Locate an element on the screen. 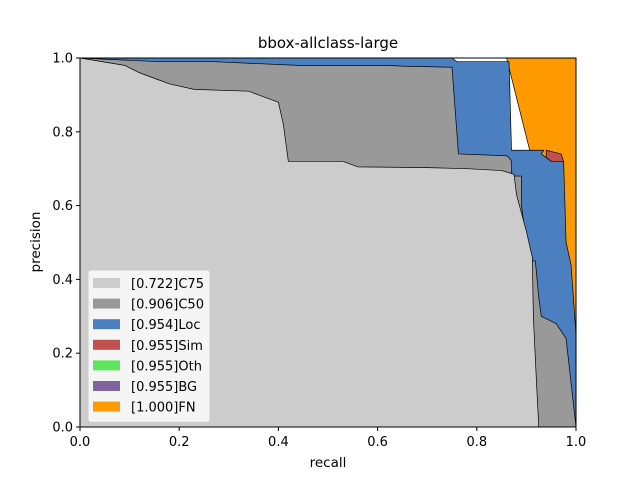 The image size is (640, 485). y-tick-label: 0.0 is located at coordinates (62, 428).